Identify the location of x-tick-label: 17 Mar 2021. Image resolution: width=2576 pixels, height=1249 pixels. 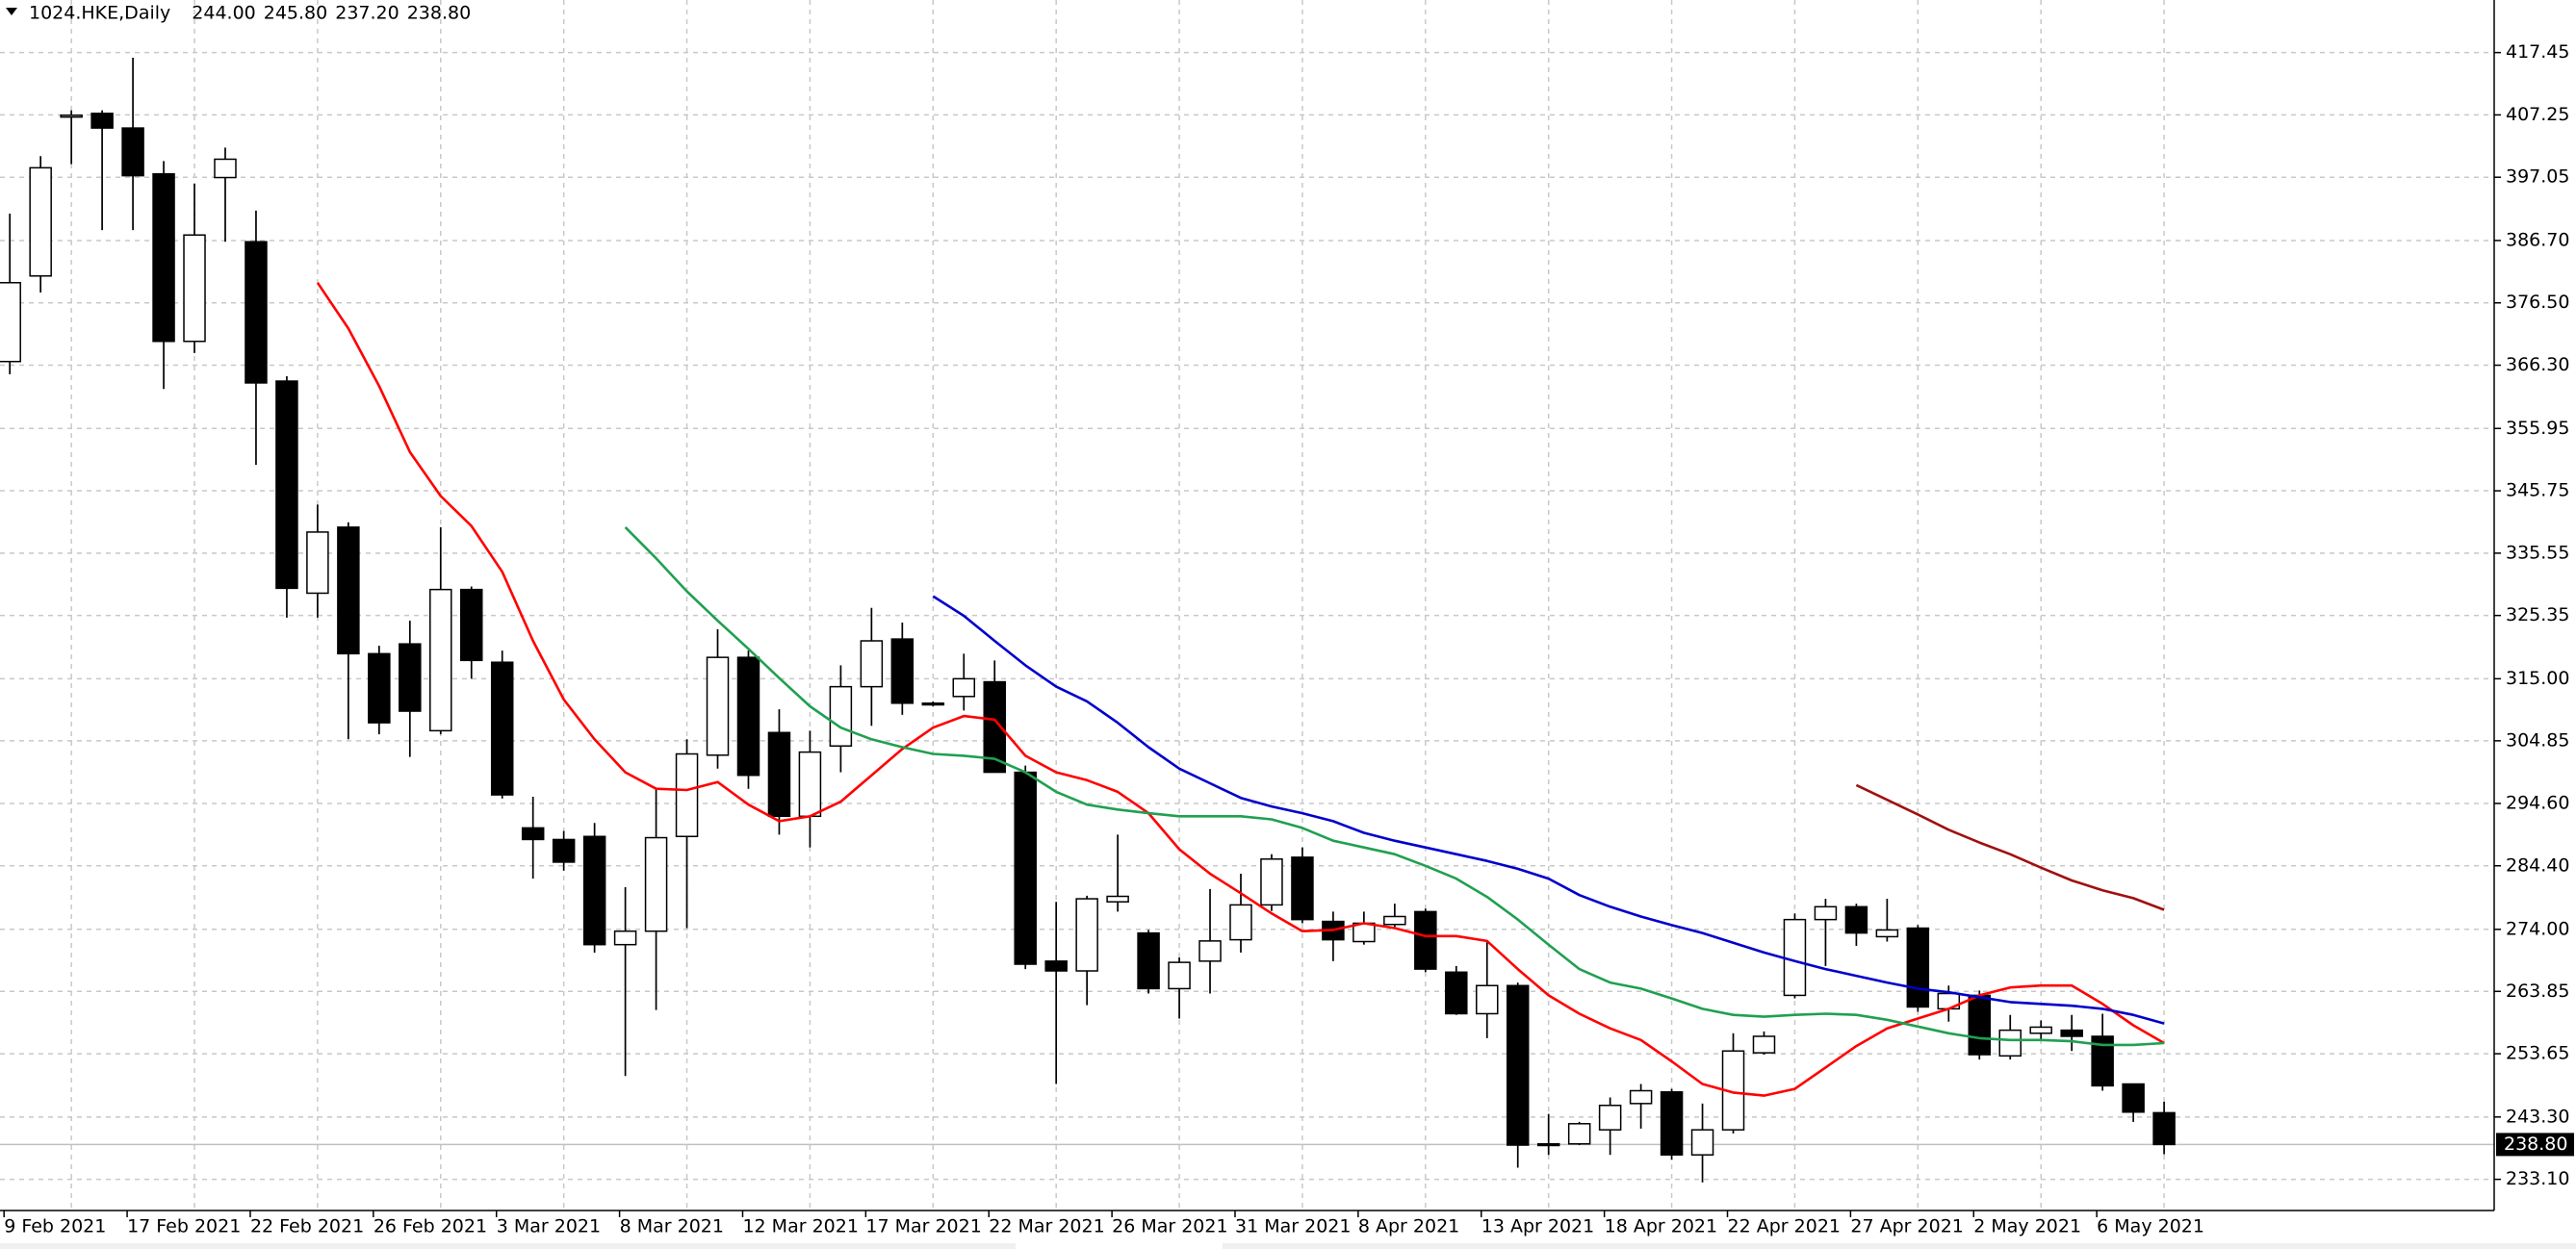
(923, 1226).